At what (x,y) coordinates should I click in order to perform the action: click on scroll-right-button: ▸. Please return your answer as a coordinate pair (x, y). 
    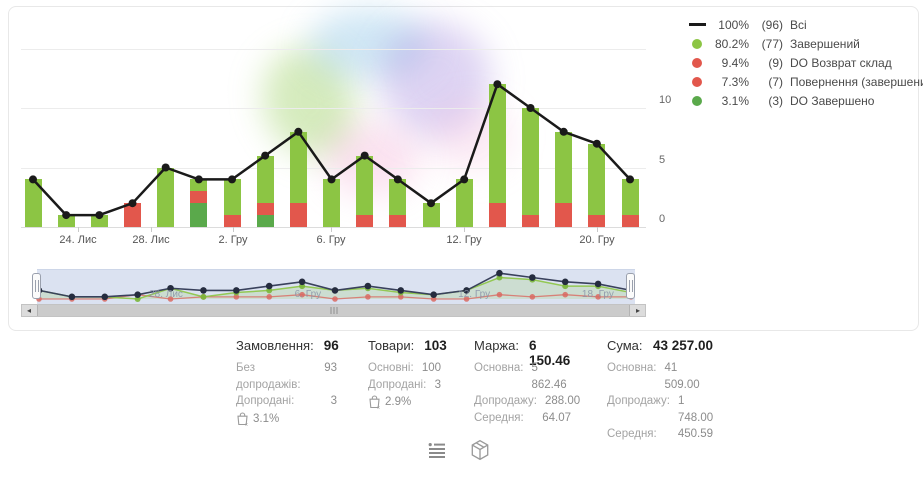
    Looking at the image, I should click on (638, 310).